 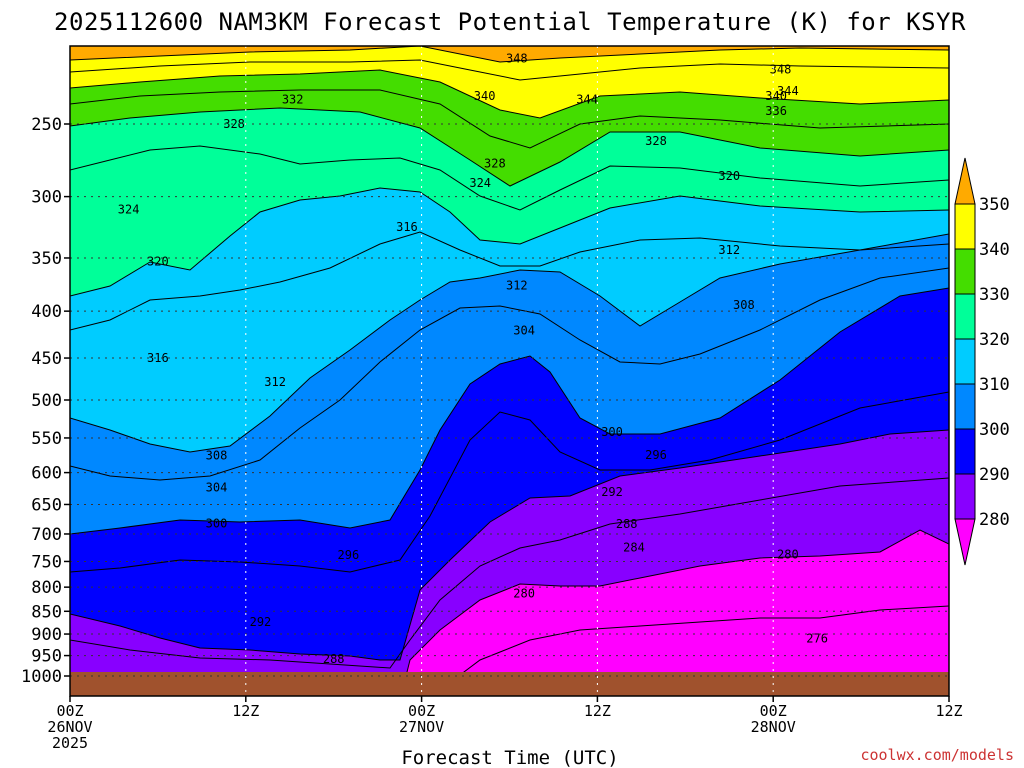 What do you see at coordinates (46, 439) in the screenshot?
I see `y-tick-label: 550` at bounding box center [46, 439].